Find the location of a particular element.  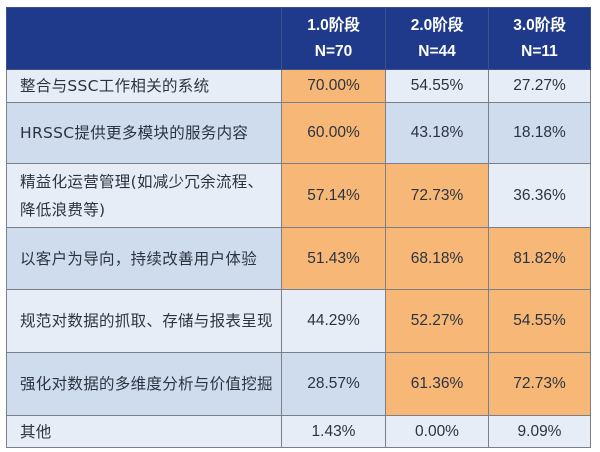

header-corner-cell is located at coordinates (144, 38).